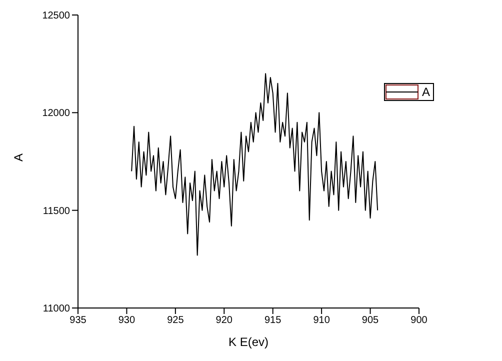 The width and height of the screenshot is (502, 361). I want to click on x-tick-label: 925, so click(175, 320).